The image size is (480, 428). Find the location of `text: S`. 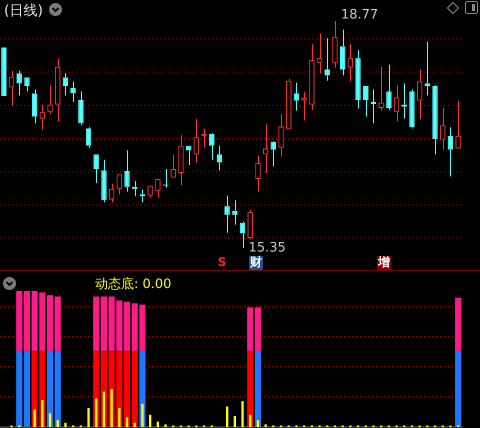

text: S is located at coordinates (222, 262).